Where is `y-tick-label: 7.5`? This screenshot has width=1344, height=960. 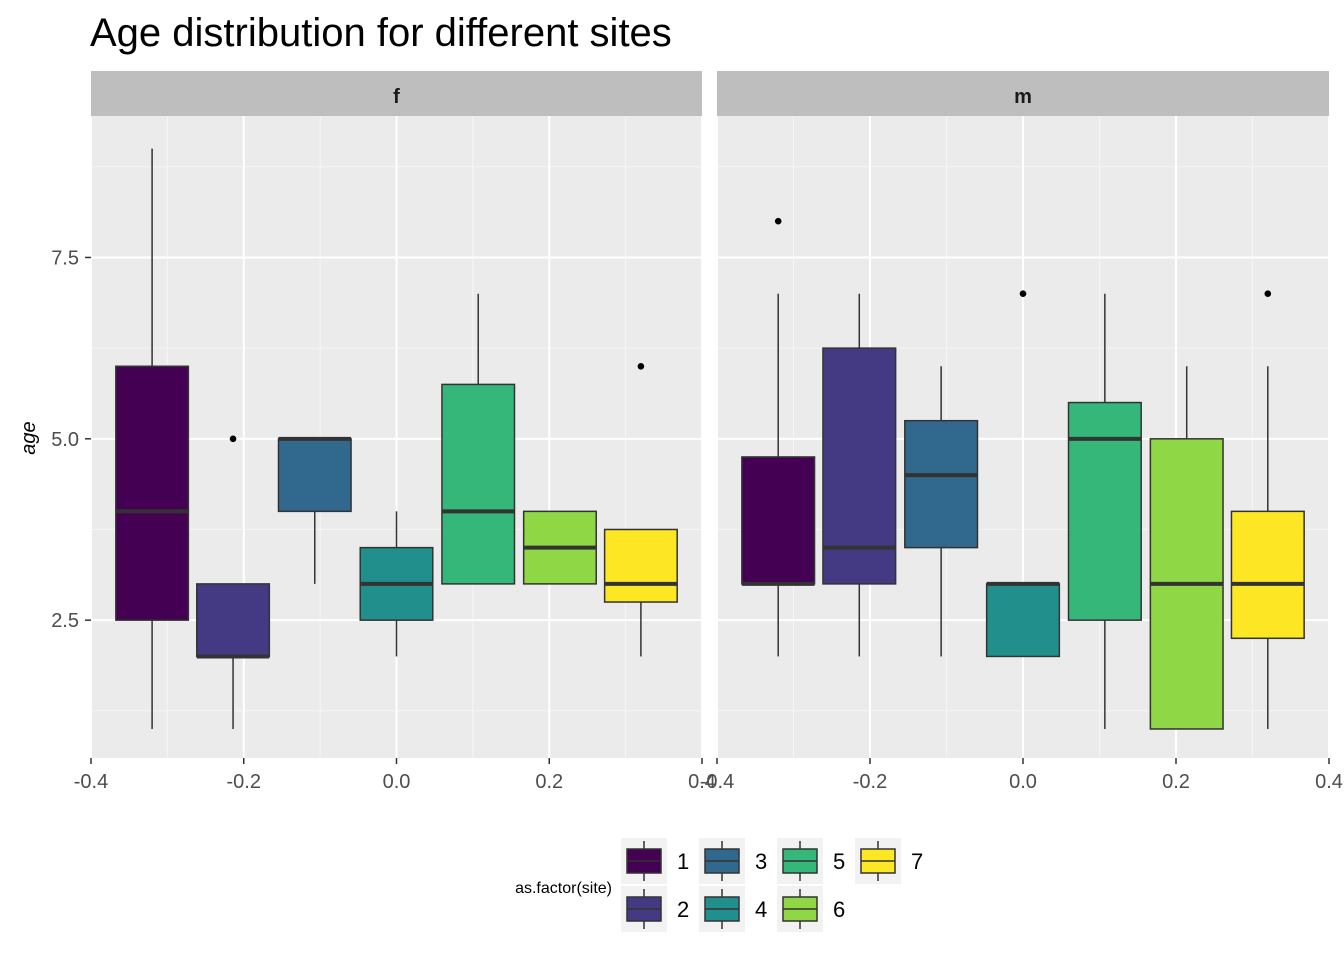
y-tick-label: 7.5 is located at coordinates (65, 258).